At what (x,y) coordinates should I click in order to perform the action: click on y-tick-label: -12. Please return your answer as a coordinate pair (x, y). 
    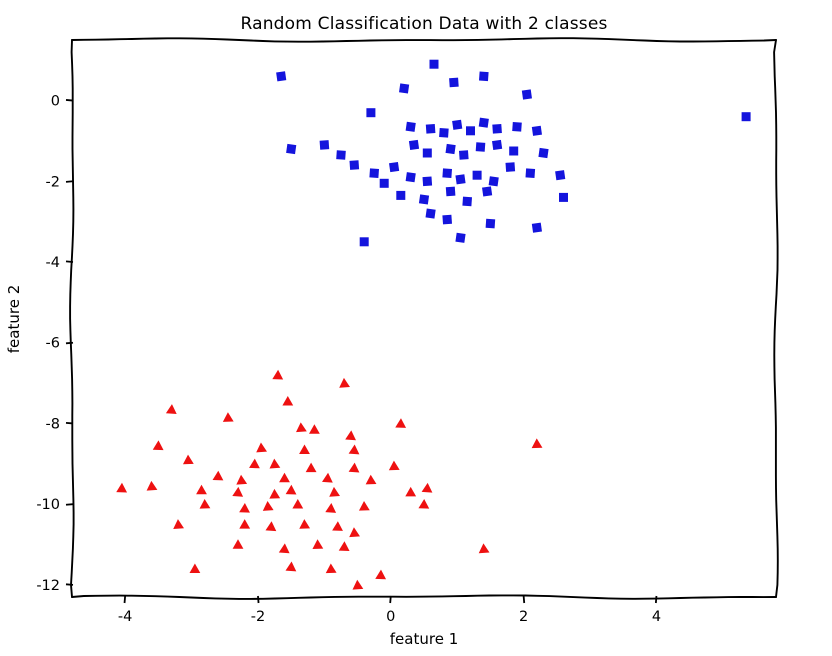
    Looking at the image, I should click on (48, 586).